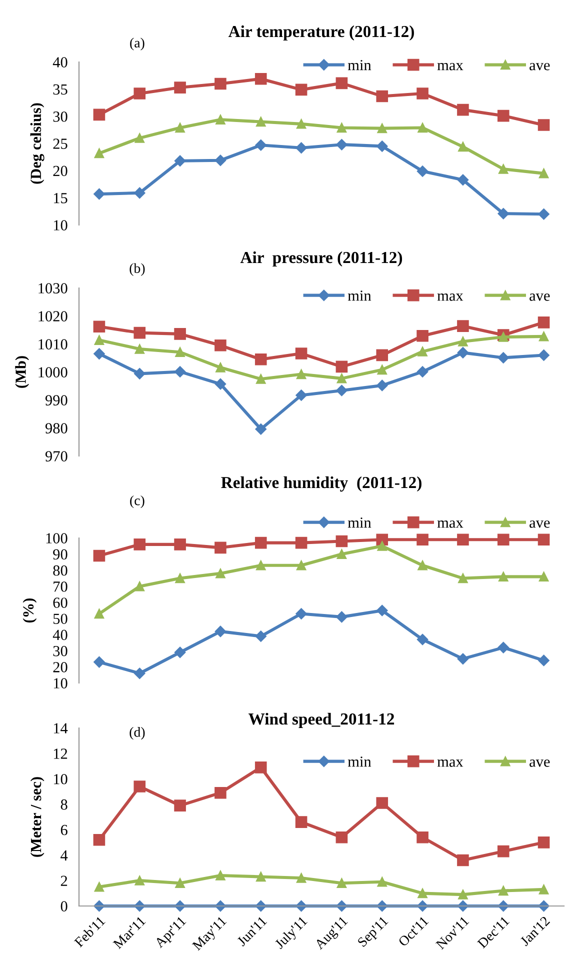 Image resolution: width=580 pixels, height=953 pixels. What do you see at coordinates (53, 372) in the screenshot?
I see `y-tick-label: 1000` at bounding box center [53, 372].